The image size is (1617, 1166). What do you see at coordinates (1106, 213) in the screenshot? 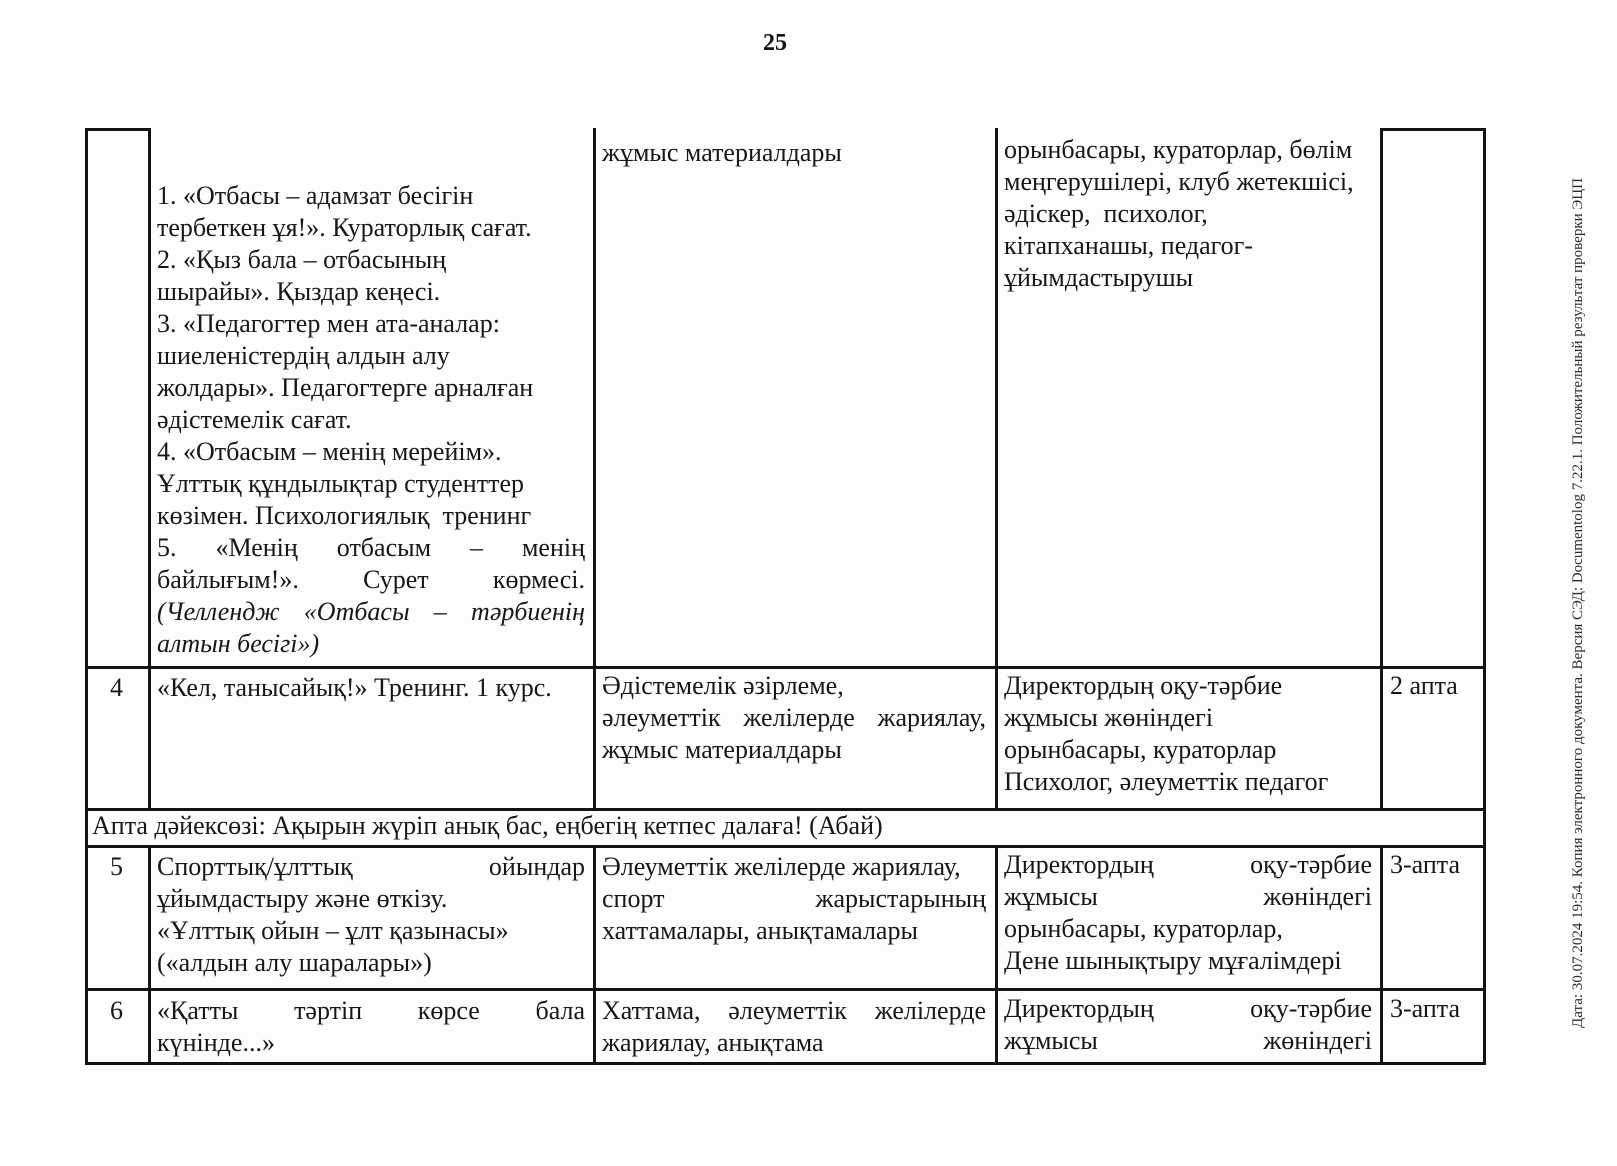
I see `text-line: әдіскер, психолог,` at bounding box center [1106, 213].